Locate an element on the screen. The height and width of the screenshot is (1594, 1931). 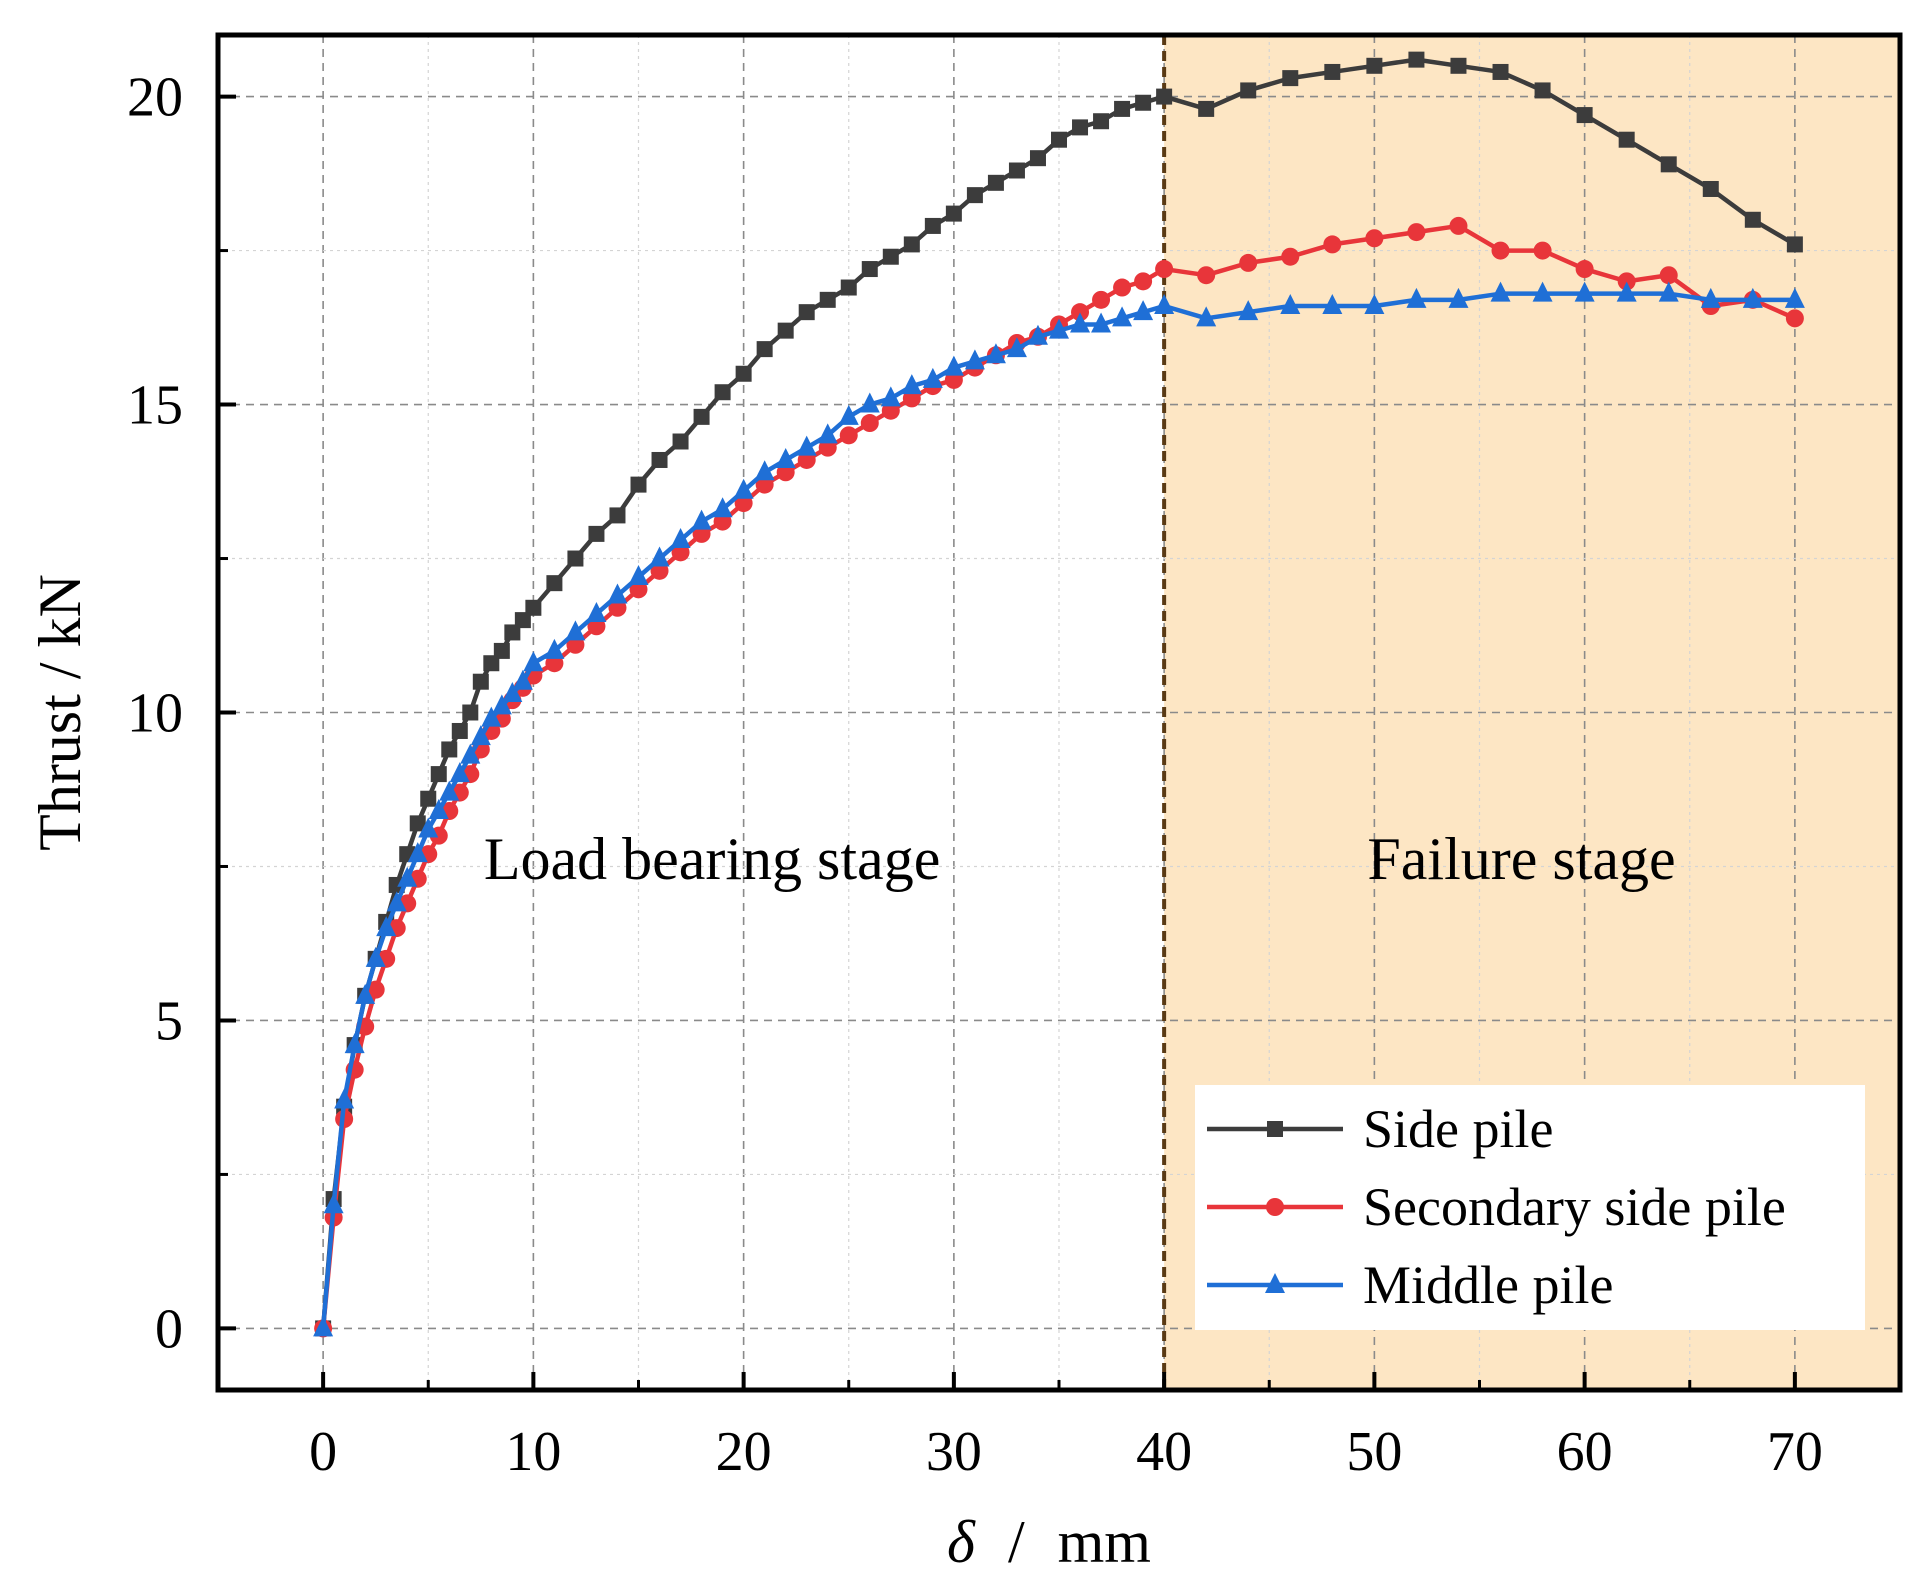
x-tick-label: 30 is located at coordinates (954, 1452).